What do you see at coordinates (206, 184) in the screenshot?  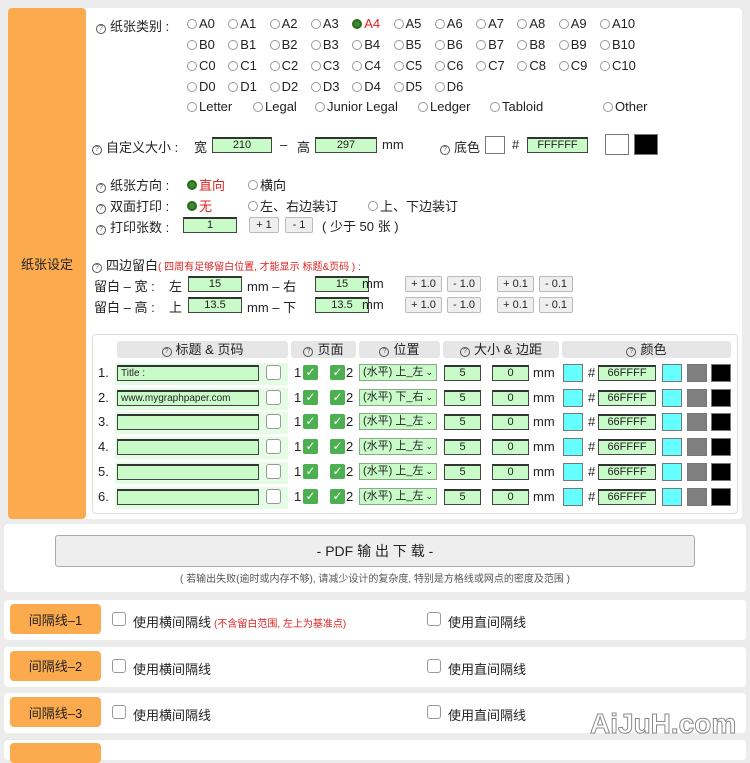 I see `orient-radio-0: 直向` at bounding box center [206, 184].